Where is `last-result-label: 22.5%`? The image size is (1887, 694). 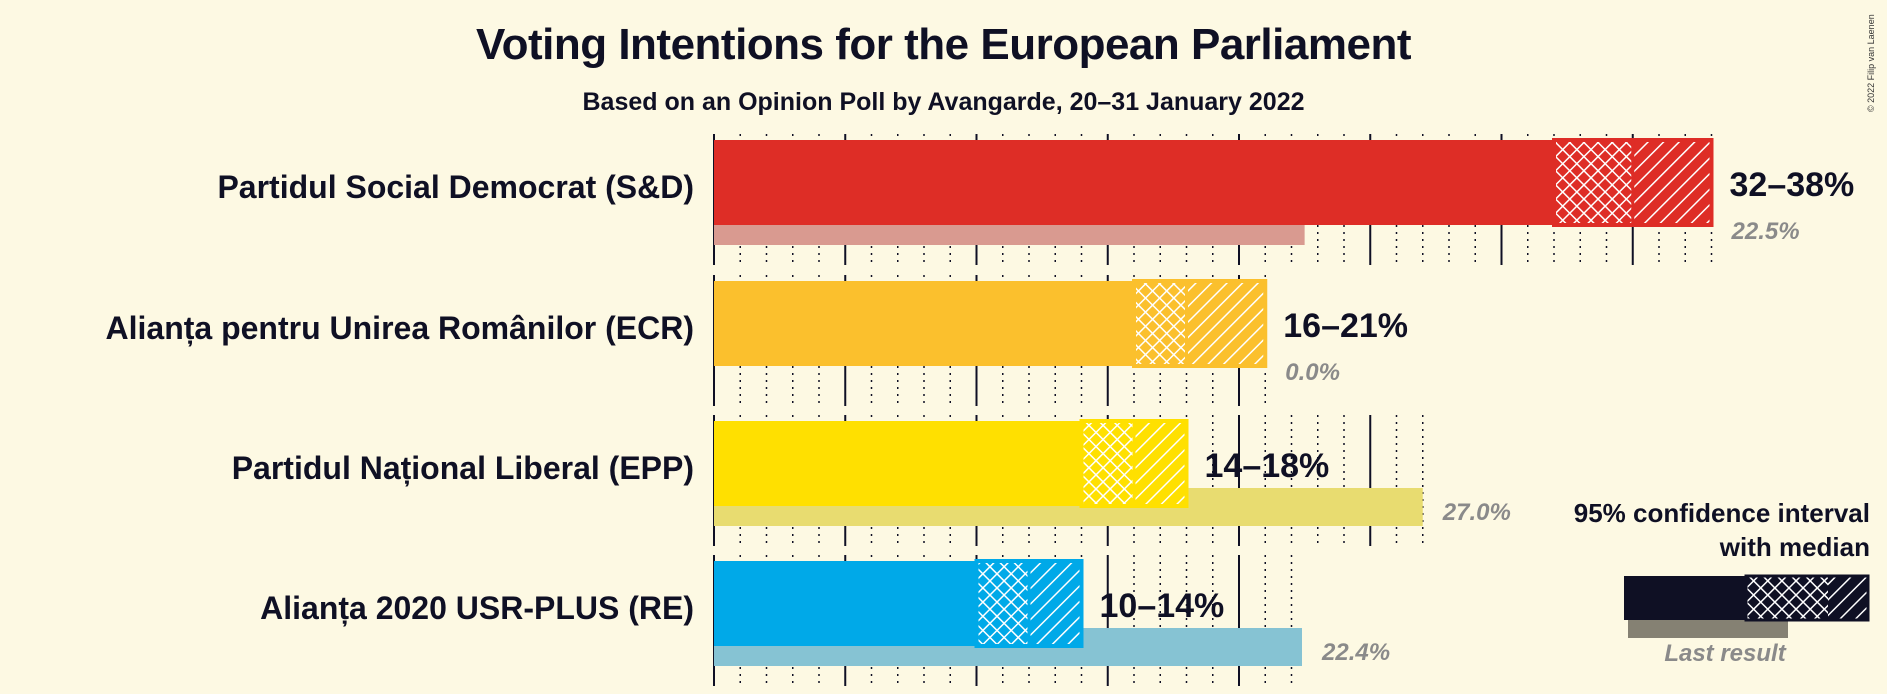 last-result-label: 22.5% is located at coordinates (1765, 231).